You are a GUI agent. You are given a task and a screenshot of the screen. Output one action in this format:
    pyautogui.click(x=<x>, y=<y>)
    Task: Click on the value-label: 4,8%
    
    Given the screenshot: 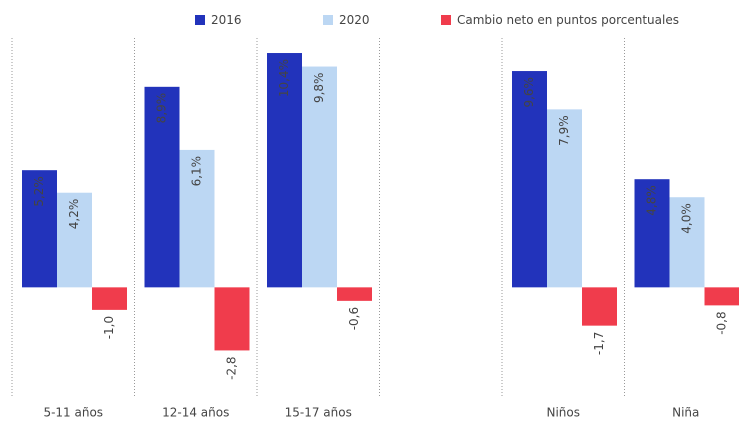 What is the action you would take?
    pyautogui.click(x=652, y=200)
    